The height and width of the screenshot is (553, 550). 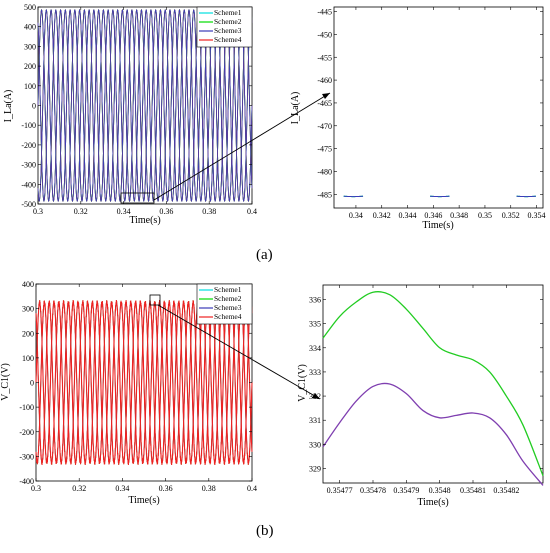 I want to click on x-tick-label: 0.352, so click(x=511, y=215).